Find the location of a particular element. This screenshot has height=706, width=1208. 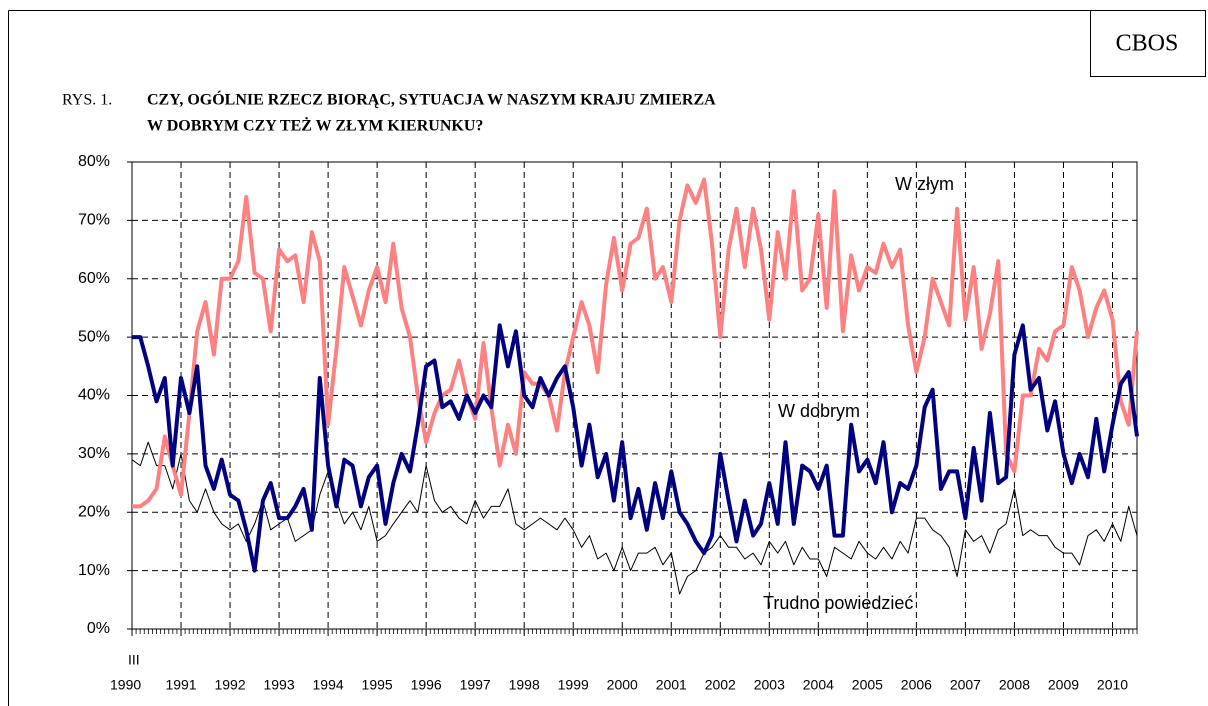

x-tick-label: 1990 is located at coordinates (125, 685).